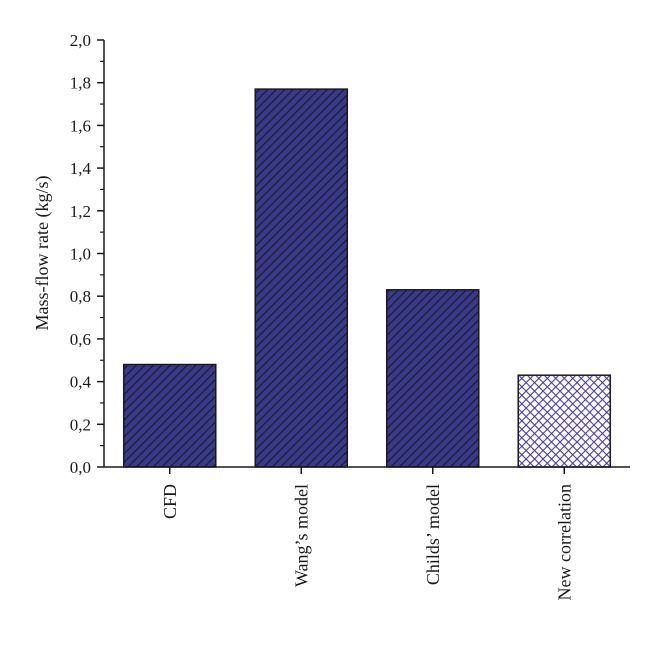 This screenshot has width=660, height=654. Describe the element at coordinates (80, 339) in the screenshot. I see `y-tick-label: 0,6` at that location.